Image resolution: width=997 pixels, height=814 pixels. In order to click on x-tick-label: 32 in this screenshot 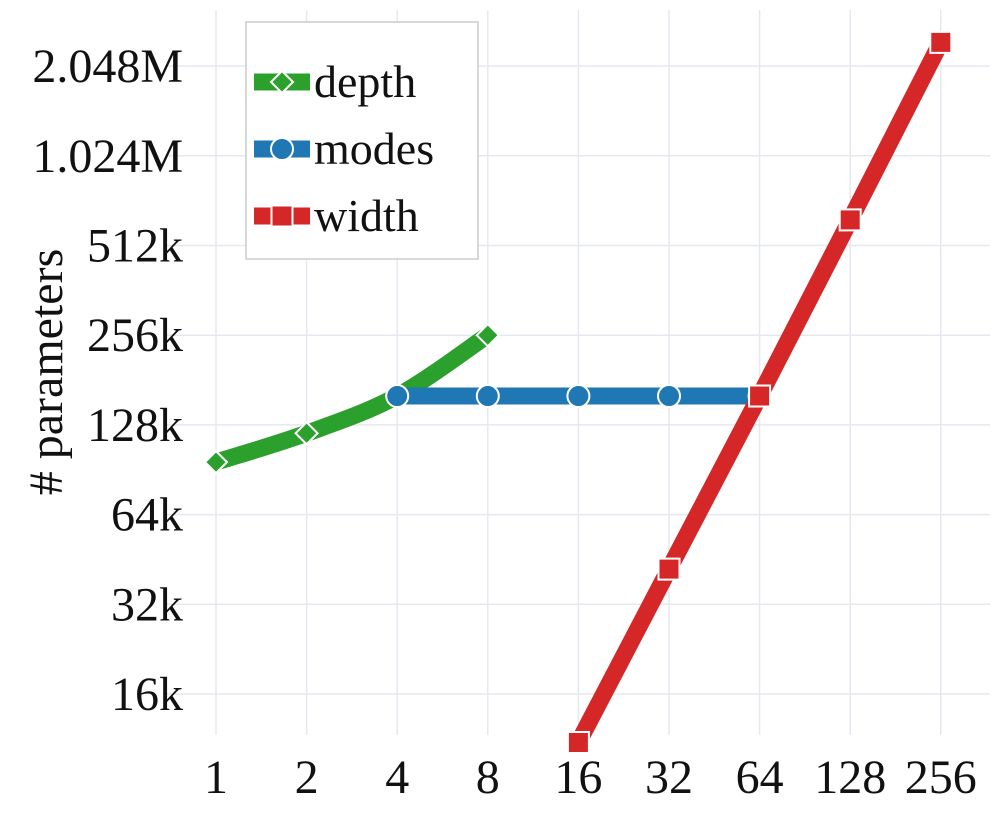, I will do `click(669, 777)`.